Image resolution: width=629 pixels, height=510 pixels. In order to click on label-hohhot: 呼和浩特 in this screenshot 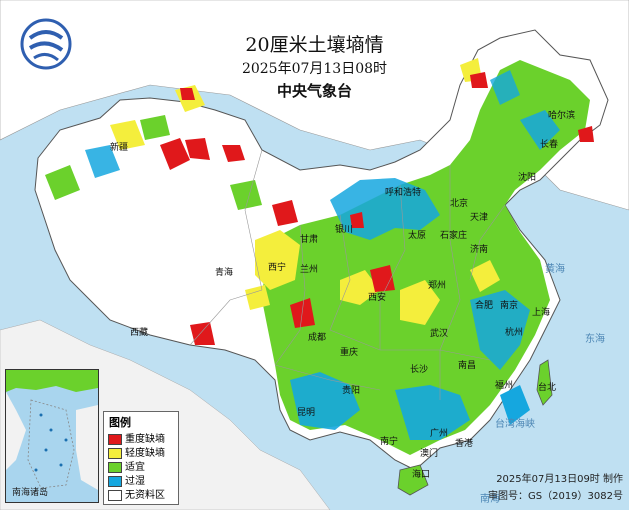, I will do `click(403, 193)`.